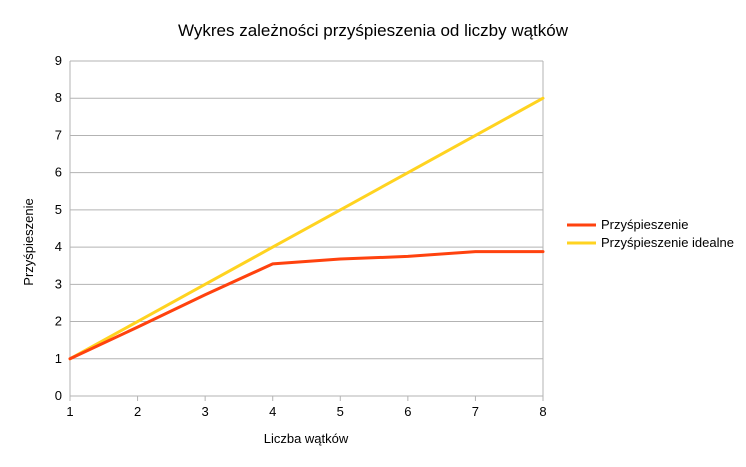 This screenshot has width=746, height=467. Describe the element at coordinates (650, 233) in the screenshot. I see `legend: Przyśpieszenie Przyśpieszenie idealne` at that location.